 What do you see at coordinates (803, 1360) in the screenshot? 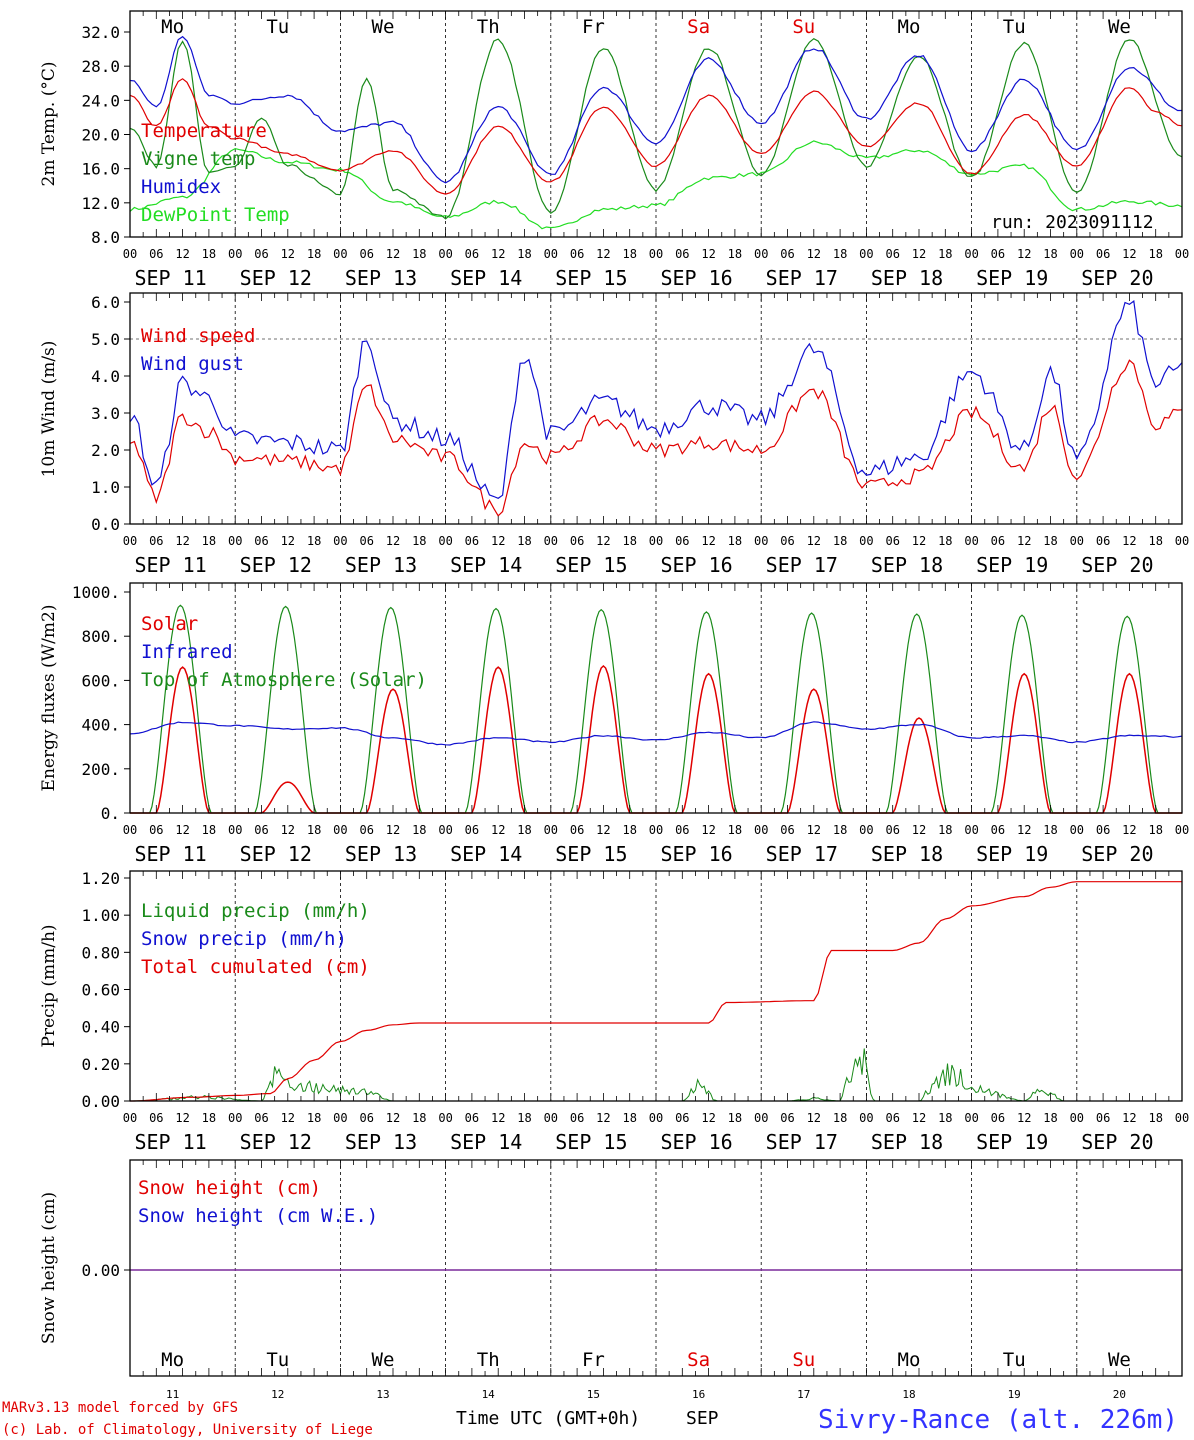
I see `weekday-label: Su` at bounding box center [803, 1360].